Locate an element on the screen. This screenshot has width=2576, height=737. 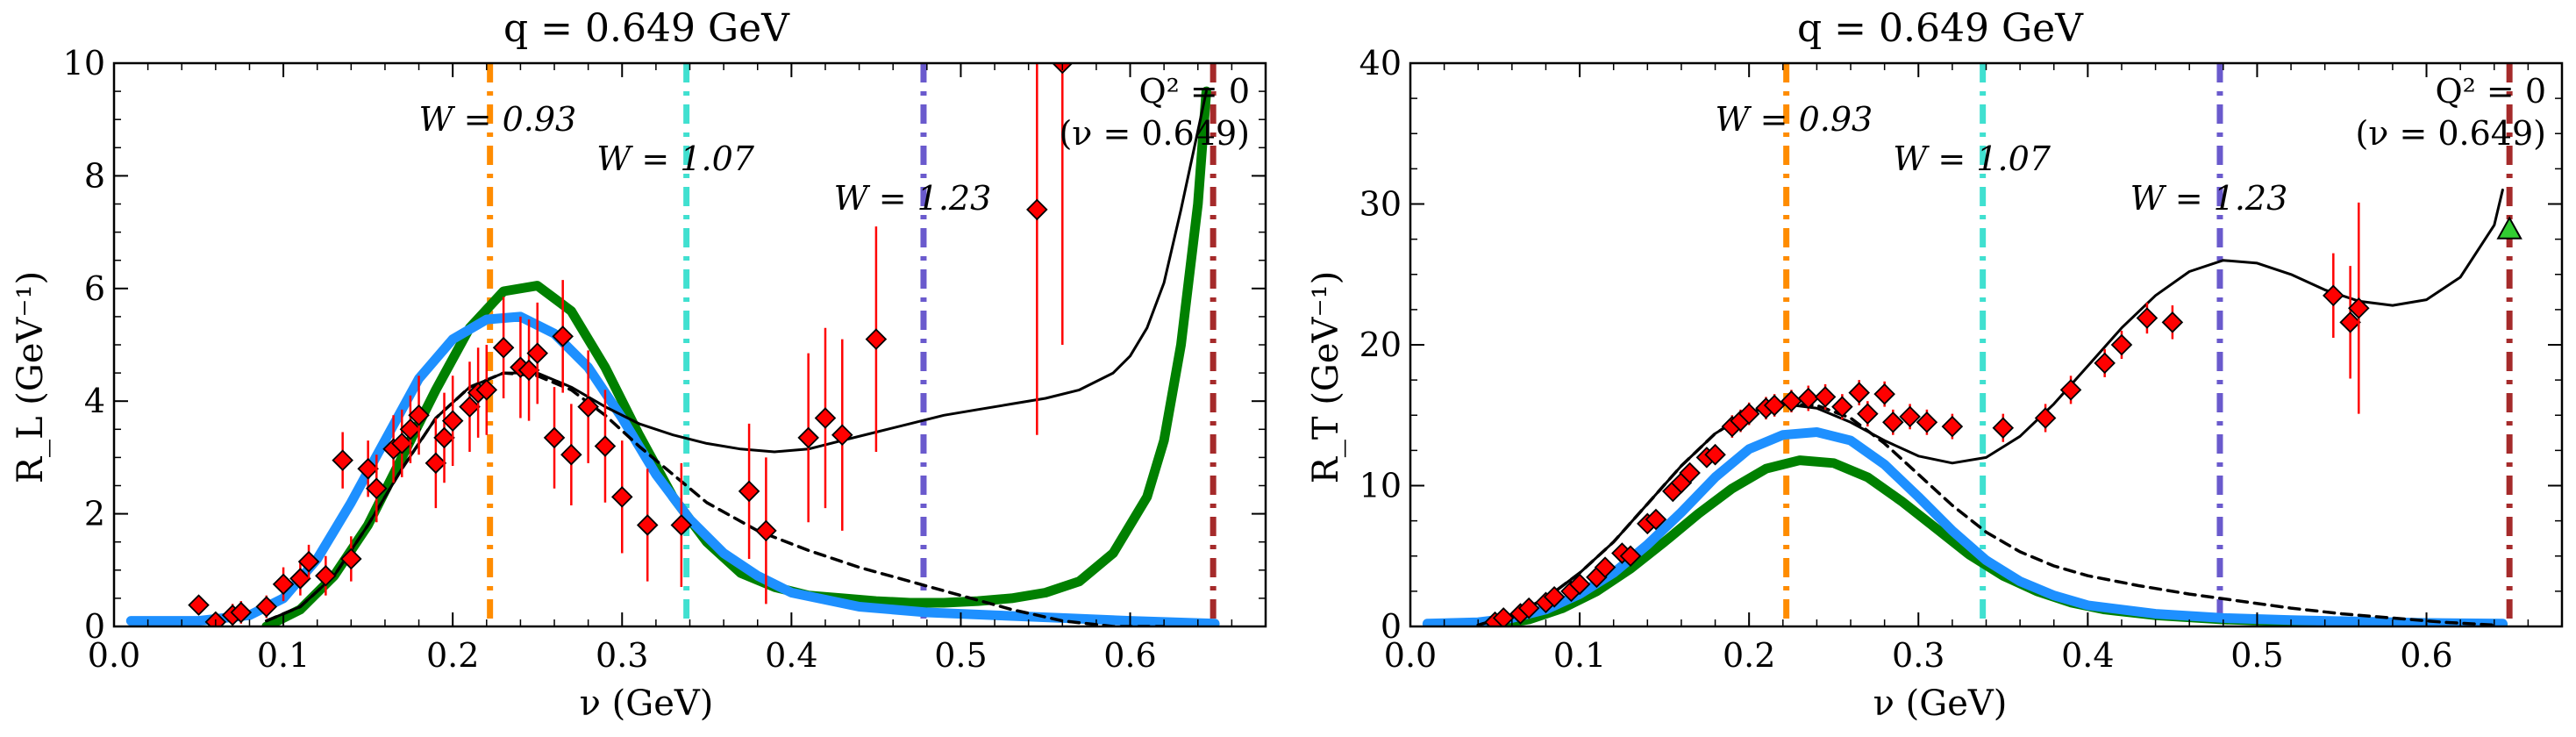
y-tick-label-1: 2 is located at coordinates (95, 514).